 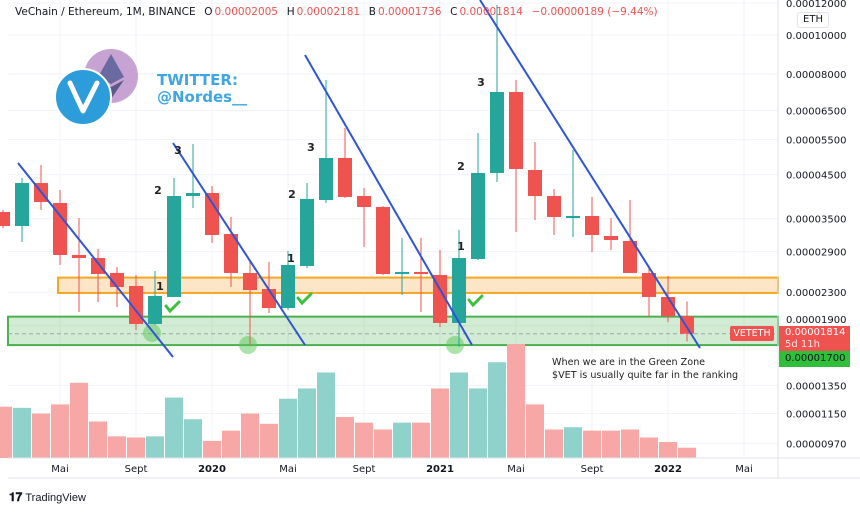 I want to click on change-value: −0.00000189 (−9.44%), so click(x=594, y=12).